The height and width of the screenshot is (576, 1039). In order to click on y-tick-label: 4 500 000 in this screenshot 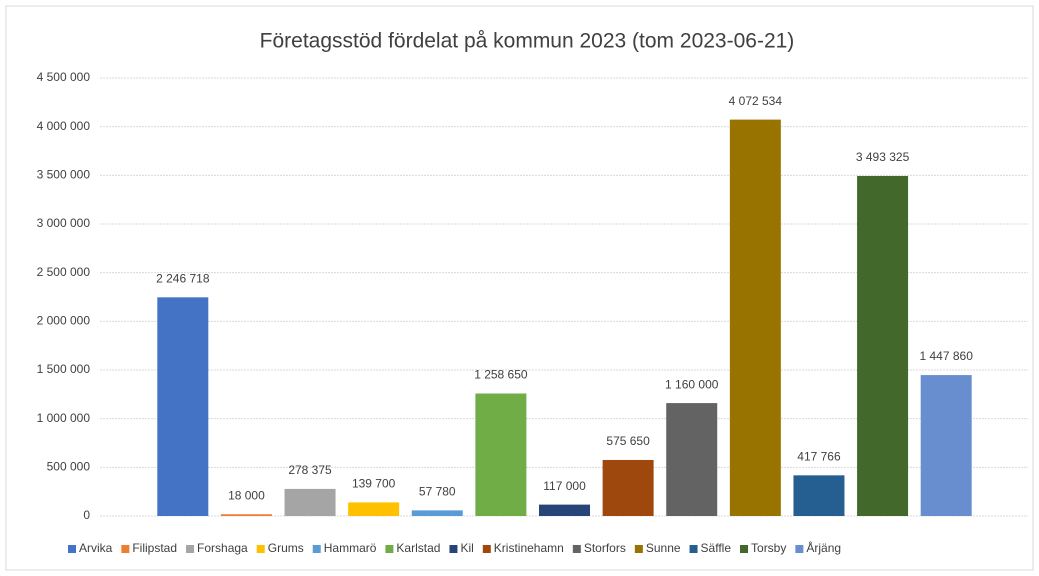, I will do `click(64, 77)`.